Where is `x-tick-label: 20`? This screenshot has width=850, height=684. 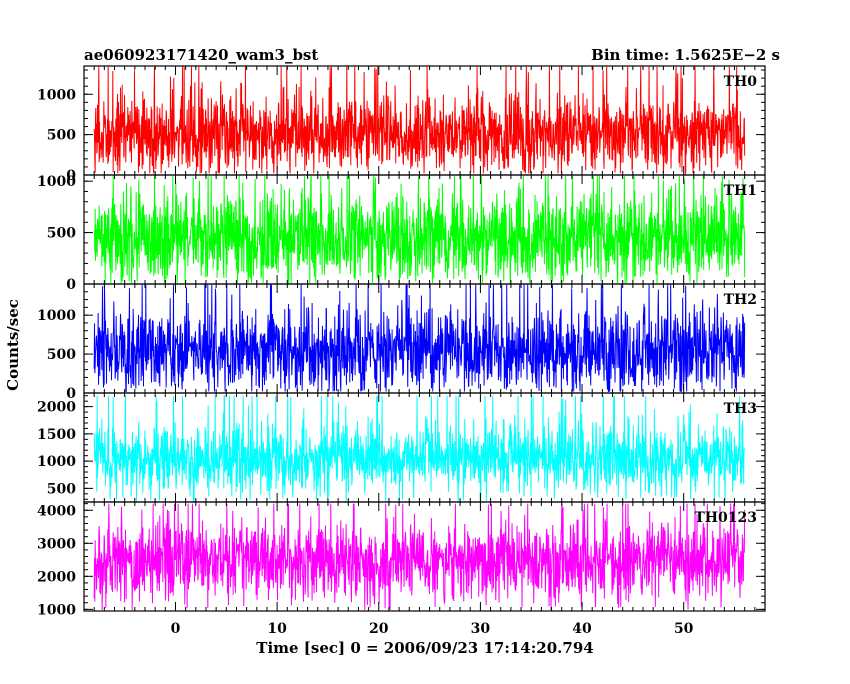
x-tick-label: 20 is located at coordinates (379, 629).